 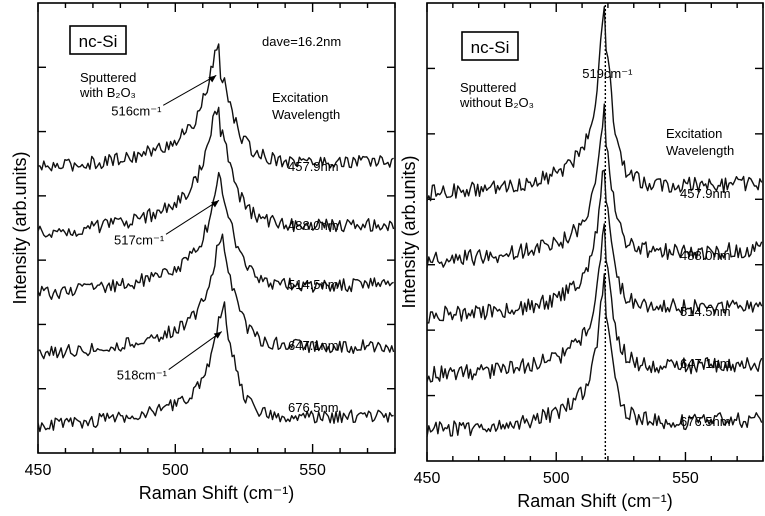 What do you see at coordinates (142, 375) in the screenshot?
I see `peak-annotation: 518cm⁻¹` at bounding box center [142, 375].